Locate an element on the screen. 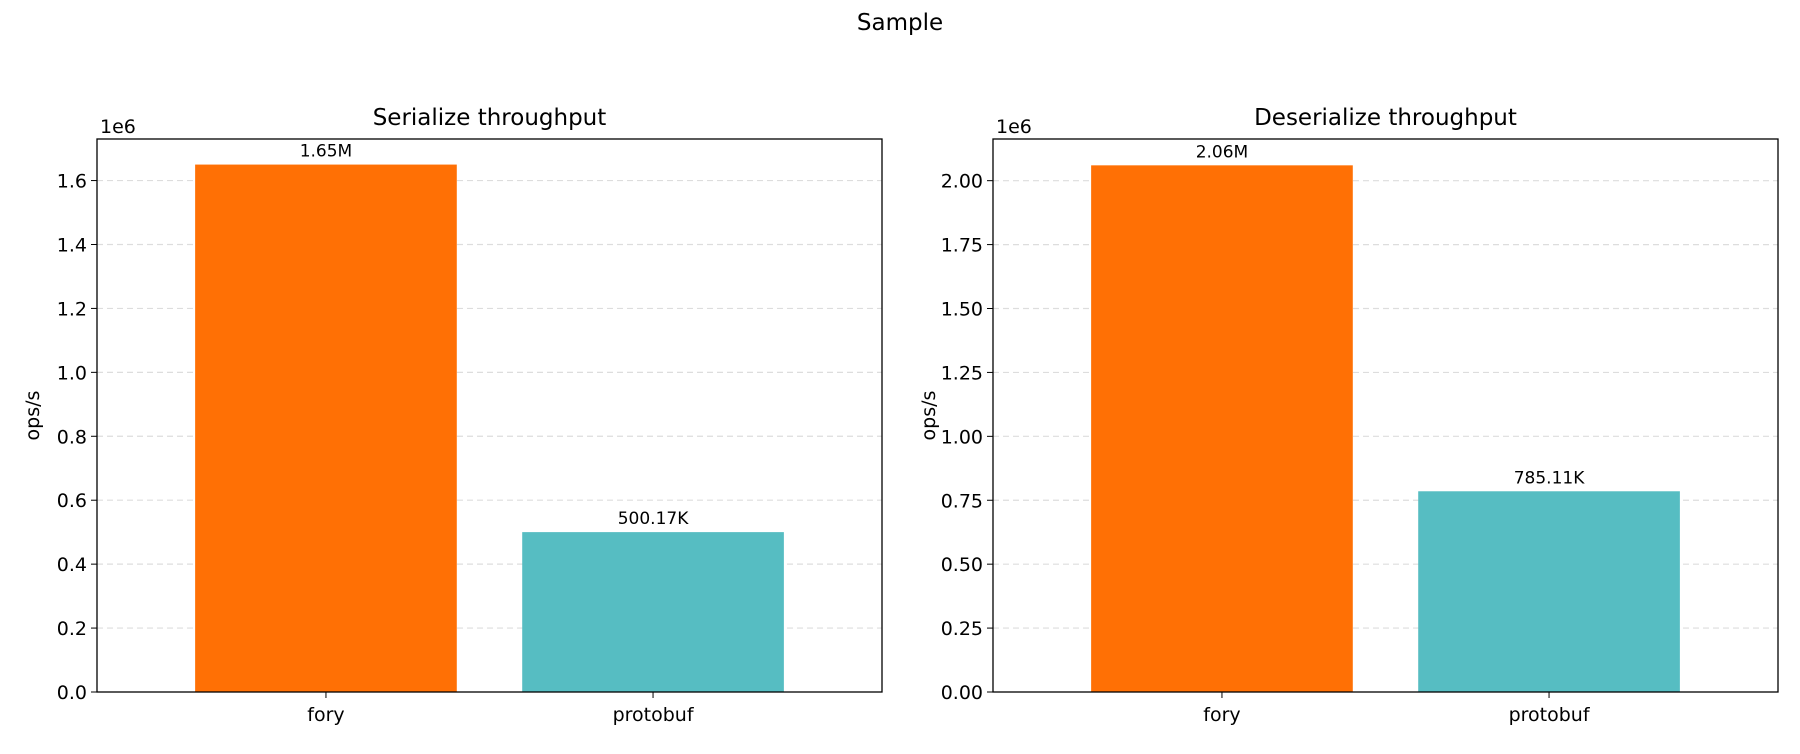 The image size is (1800, 754). bar-value-label: 785.11K is located at coordinates (1549, 478).